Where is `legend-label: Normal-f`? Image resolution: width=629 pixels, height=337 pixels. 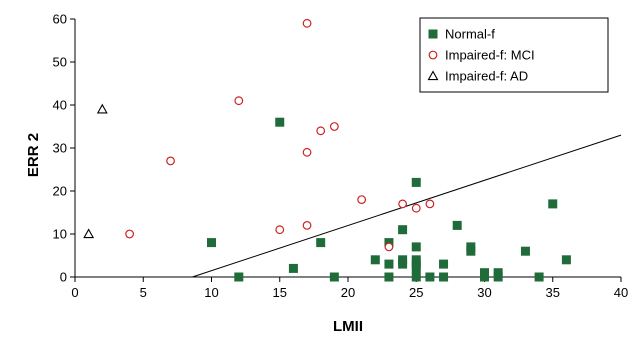 legend-label: Normal-f is located at coordinates (470, 34).